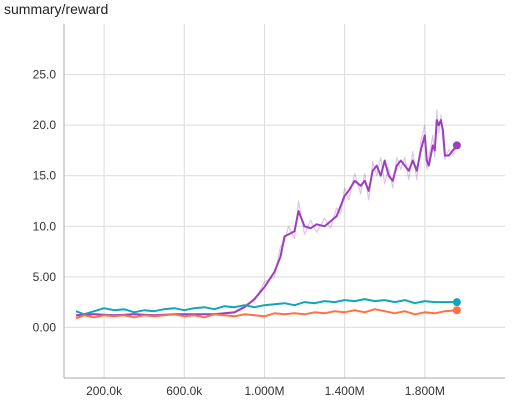  What do you see at coordinates (345, 391) in the screenshot?
I see `x-tick-label: 1.400M` at bounding box center [345, 391].